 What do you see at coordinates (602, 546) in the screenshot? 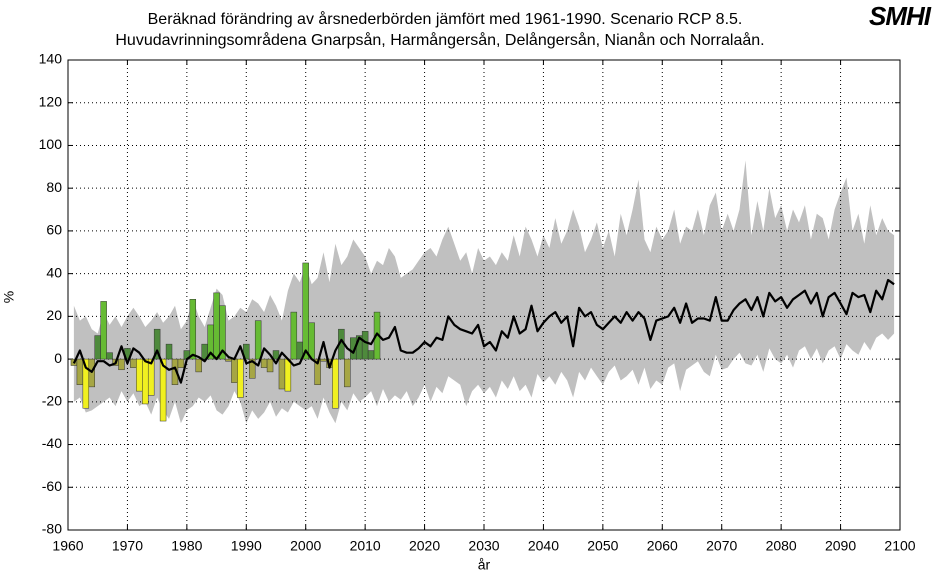
I see `x-tick-label: 2050` at bounding box center [602, 546].